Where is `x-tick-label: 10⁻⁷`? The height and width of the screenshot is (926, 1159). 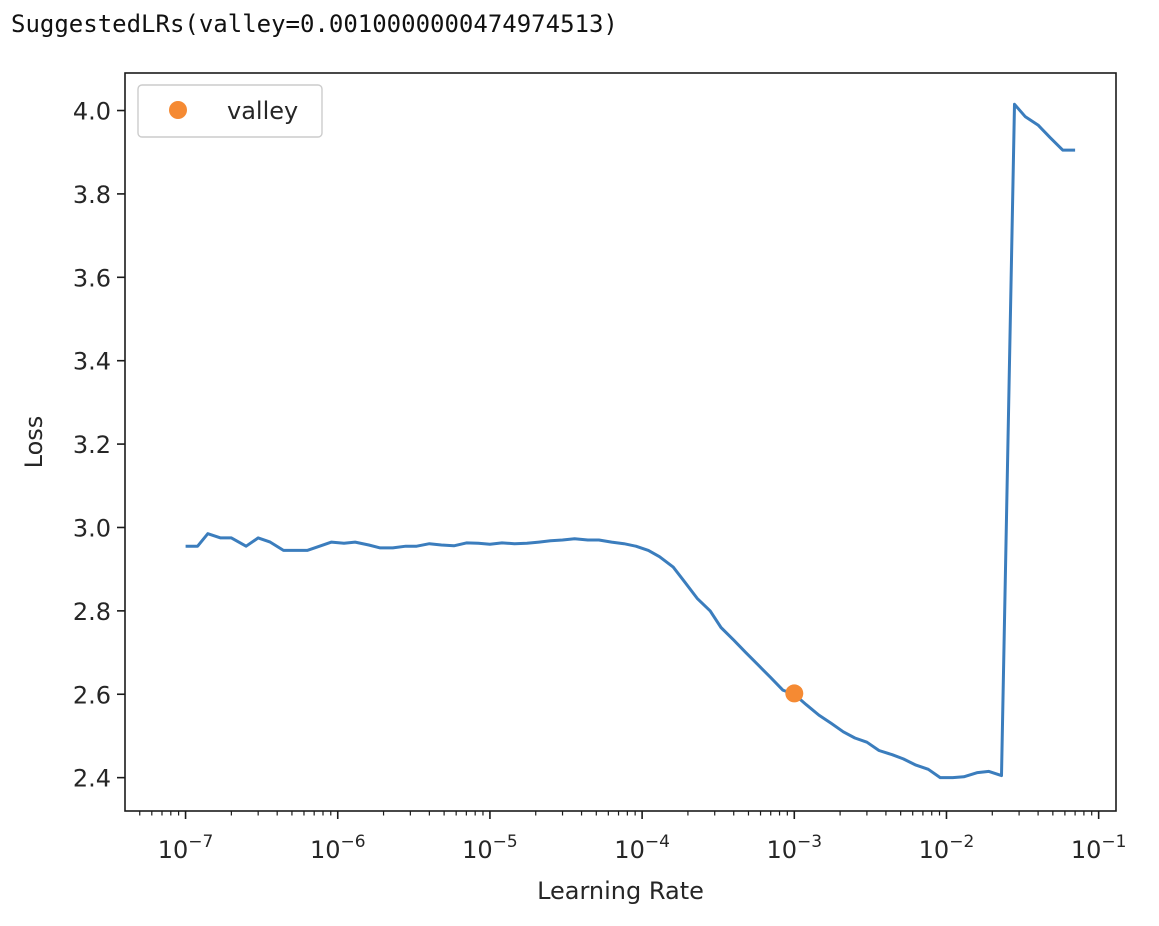
x-tick-label: 10⁻⁷ is located at coordinates (186, 848).